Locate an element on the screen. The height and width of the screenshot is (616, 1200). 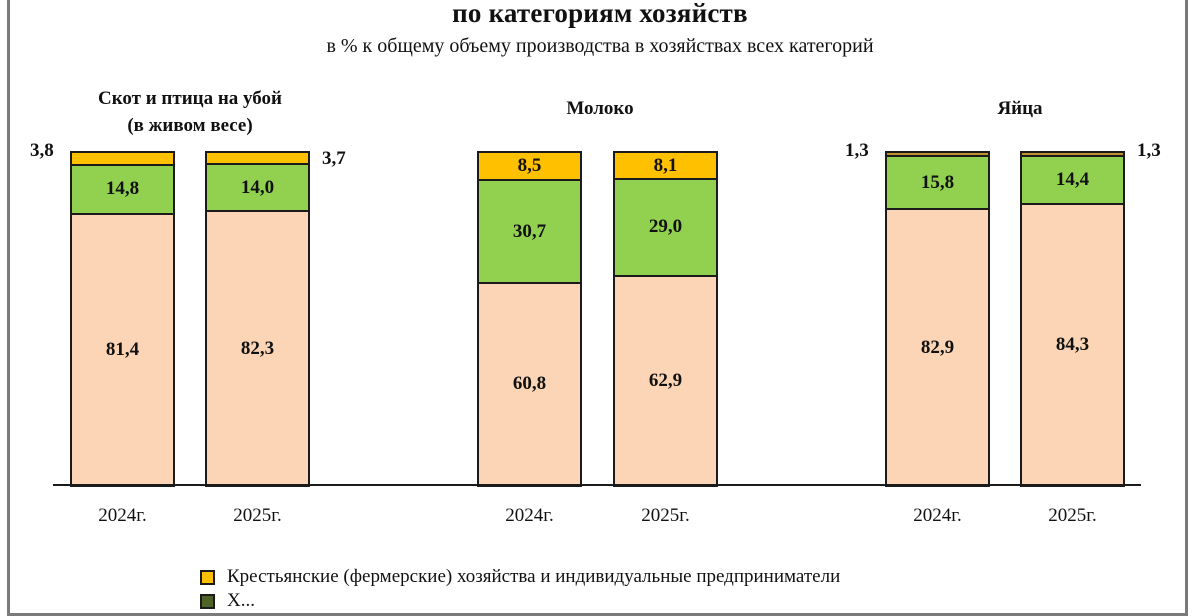
stacked-bar: 8,5 30,7 60,8 is located at coordinates (529, 319).